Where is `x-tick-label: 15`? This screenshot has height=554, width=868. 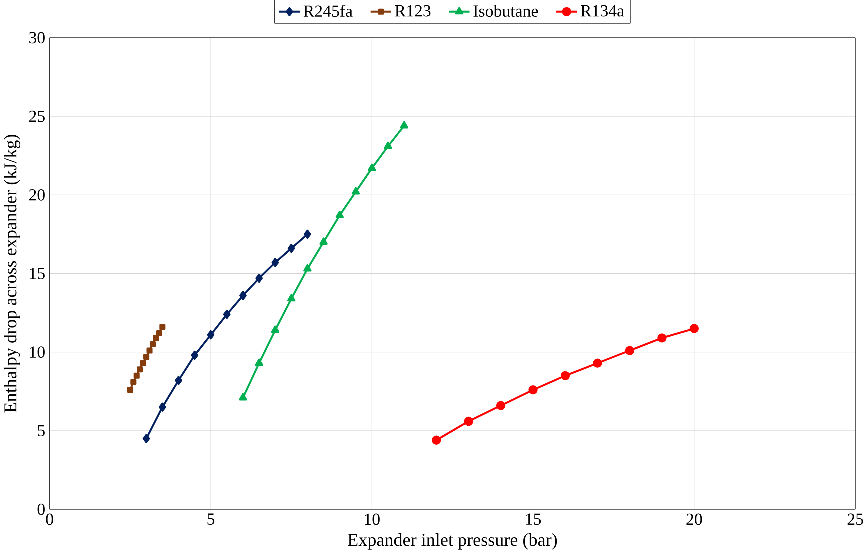
x-tick-label: 15 is located at coordinates (534, 520).